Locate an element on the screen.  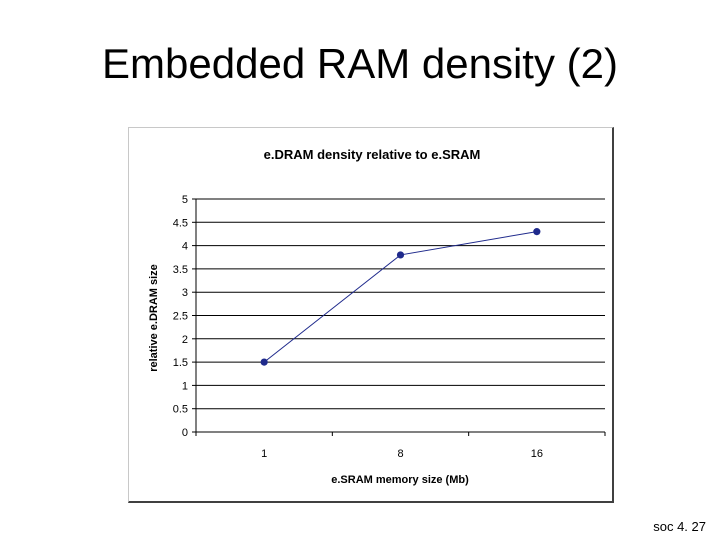
series-layer is located at coordinates (400, 297).